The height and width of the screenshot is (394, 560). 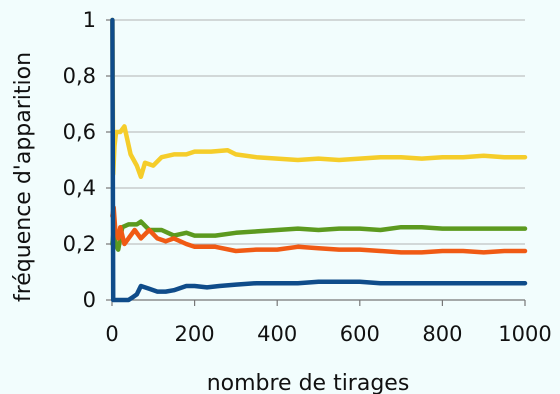 I want to click on y-tick-labels: 0 0,2 0,4 0,6 0,8 1, so click(x=87, y=160).